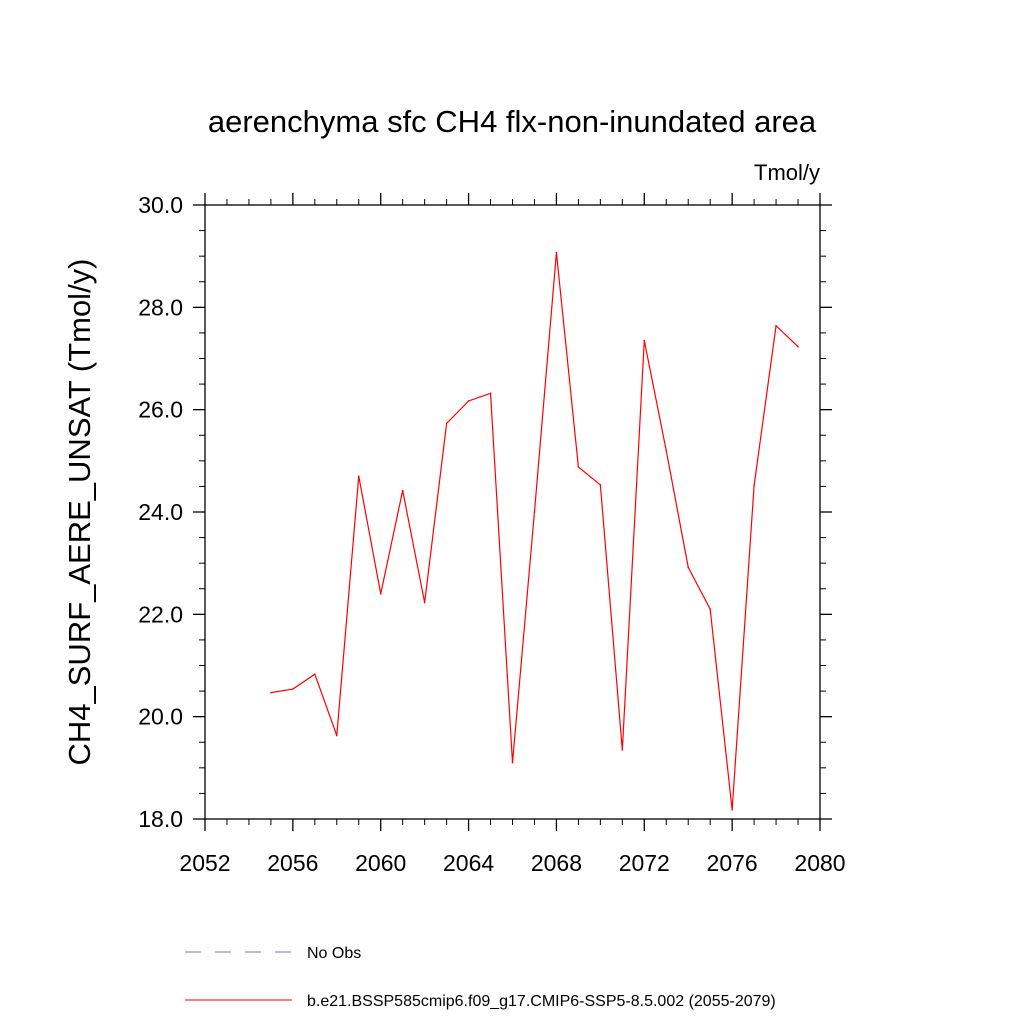 This screenshot has height=1024, width=1024. I want to click on y-tick-label: 24.0, so click(160, 512).